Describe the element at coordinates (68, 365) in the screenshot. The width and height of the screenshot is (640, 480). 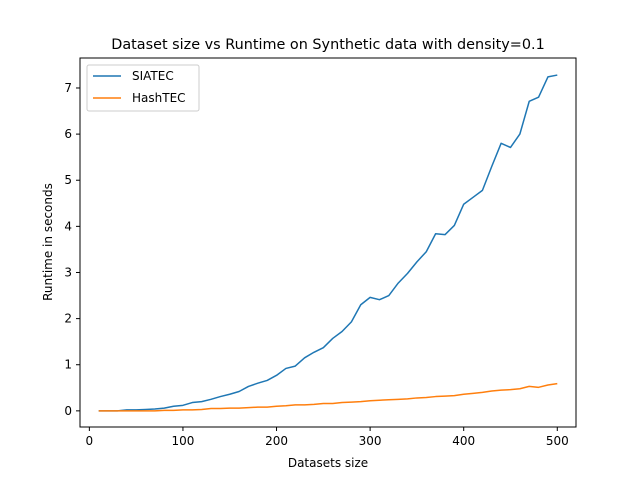
I see `y-tick-label: 1` at that location.